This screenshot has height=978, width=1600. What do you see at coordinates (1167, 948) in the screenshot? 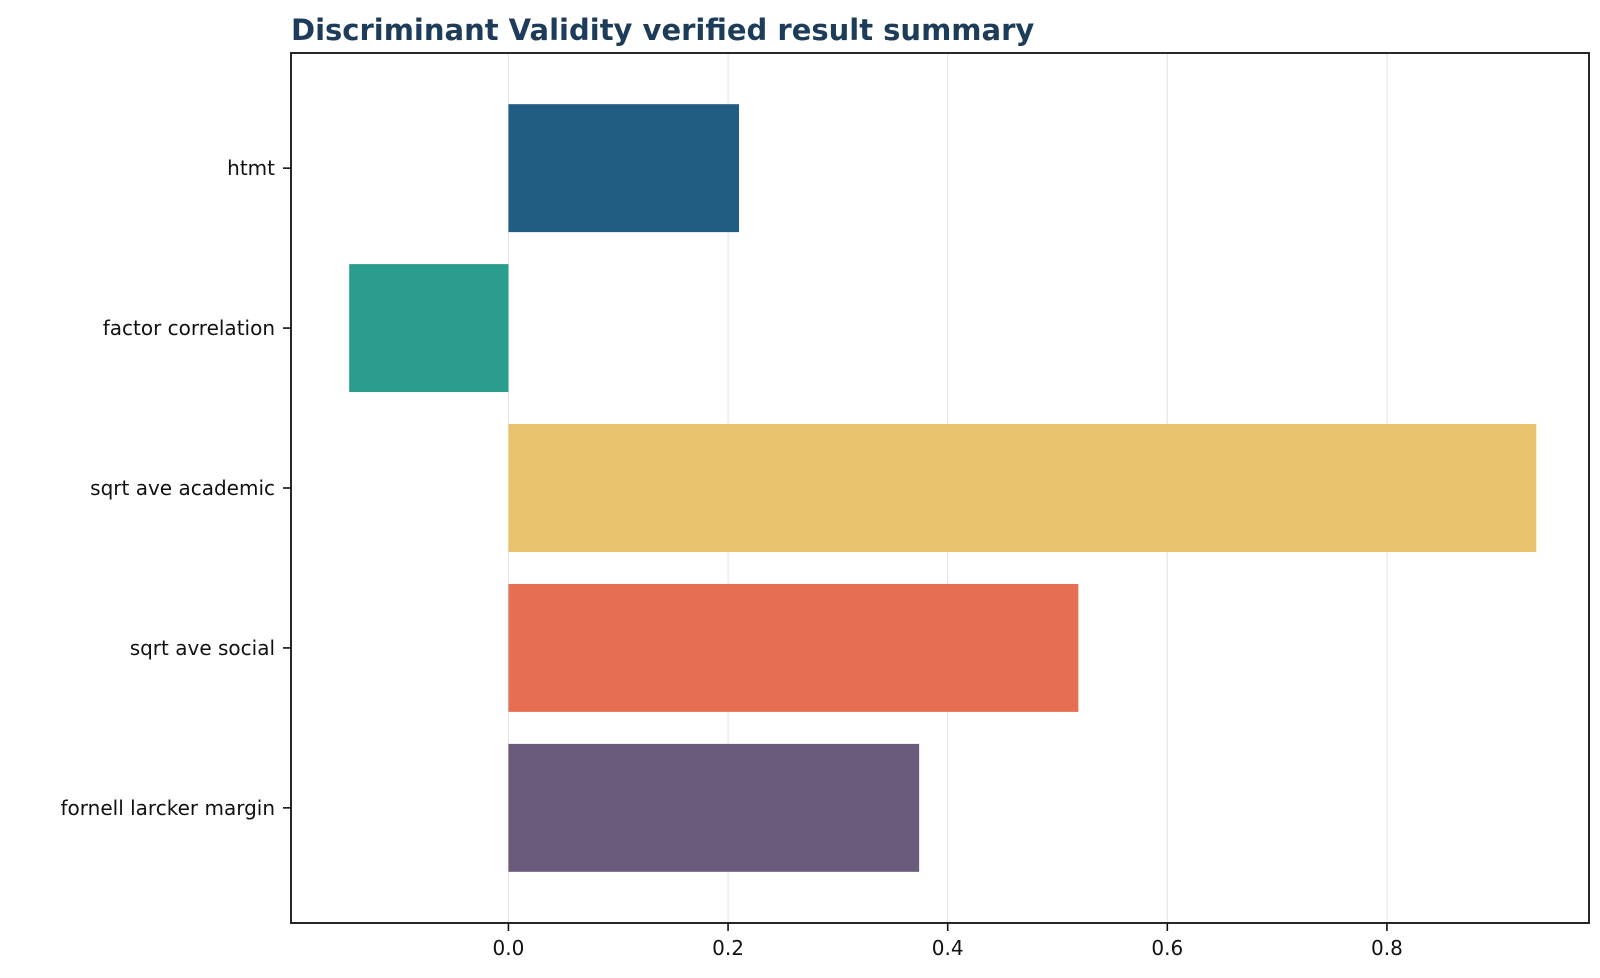
I see `x-tick-label: 0.6` at bounding box center [1167, 948].